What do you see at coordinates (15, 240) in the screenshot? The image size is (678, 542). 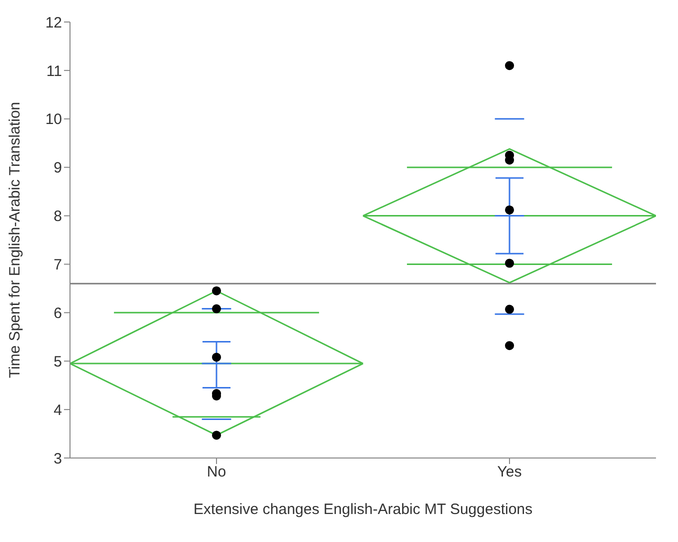 I see `y-axis-title: Time Spent for English-Arabic Translation` at bounding box center [15, 240].